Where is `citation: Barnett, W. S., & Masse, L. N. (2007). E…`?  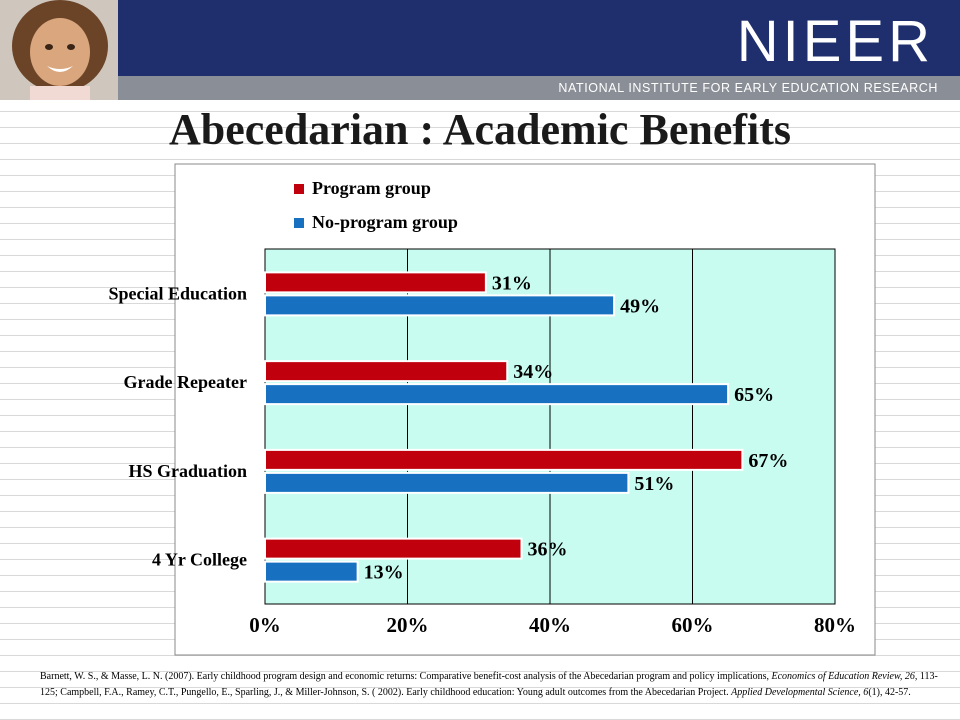 citation: Barnett, W. S., & Masse, L. N. (2007). E… is located at coordinates (490, 685).